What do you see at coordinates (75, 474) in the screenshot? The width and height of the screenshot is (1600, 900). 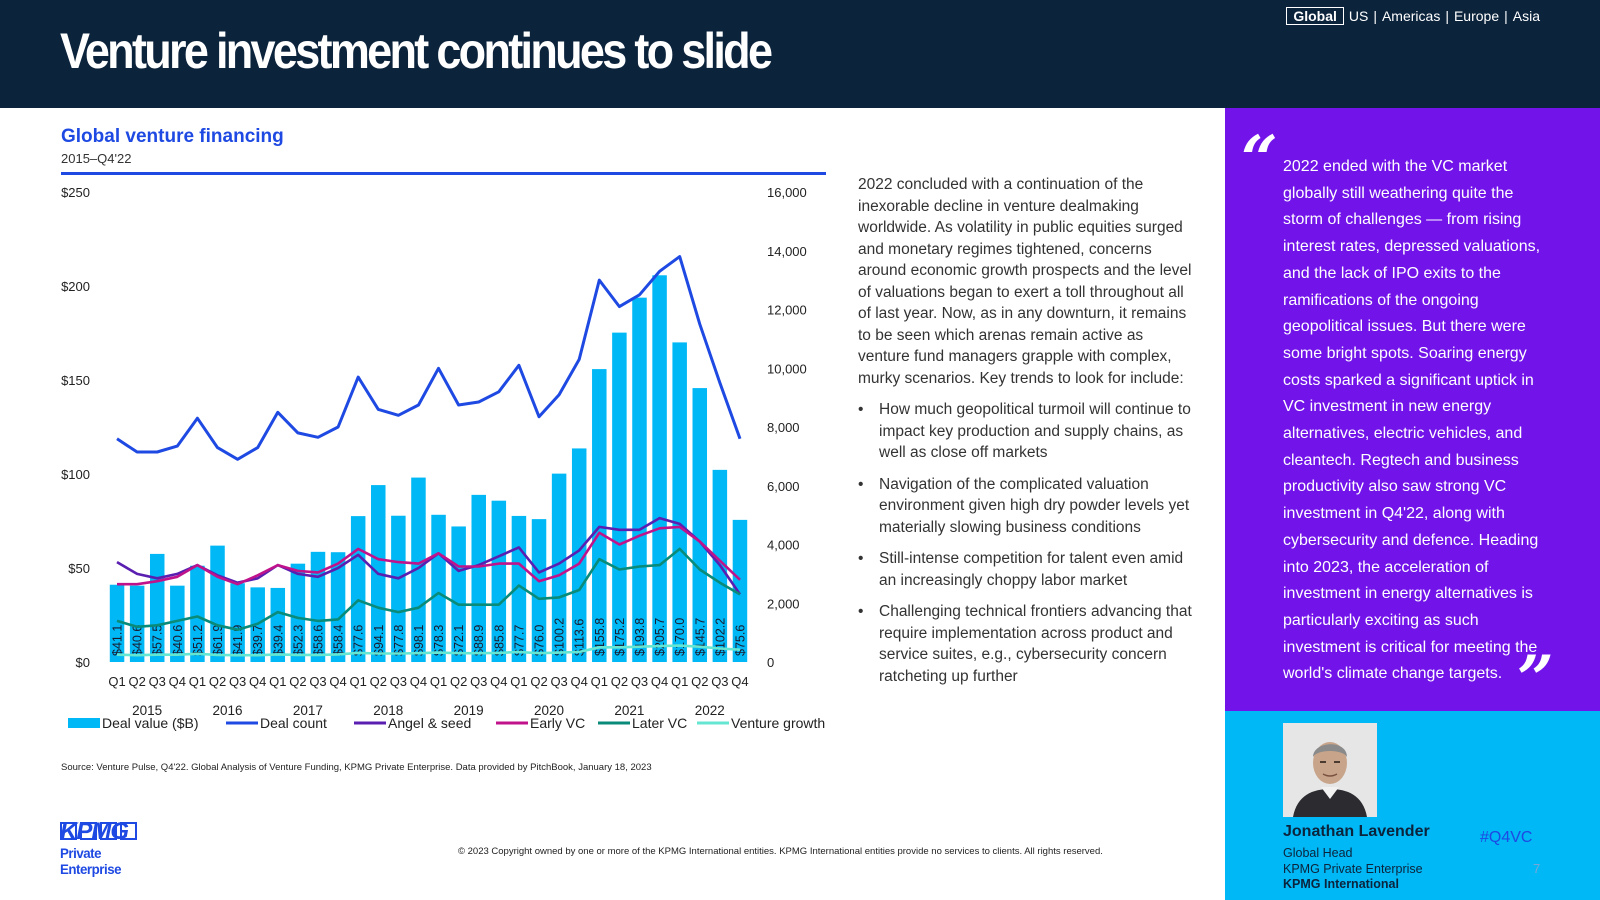 I see `y-left-tick-label: $100` at bounding box center [75, 474].